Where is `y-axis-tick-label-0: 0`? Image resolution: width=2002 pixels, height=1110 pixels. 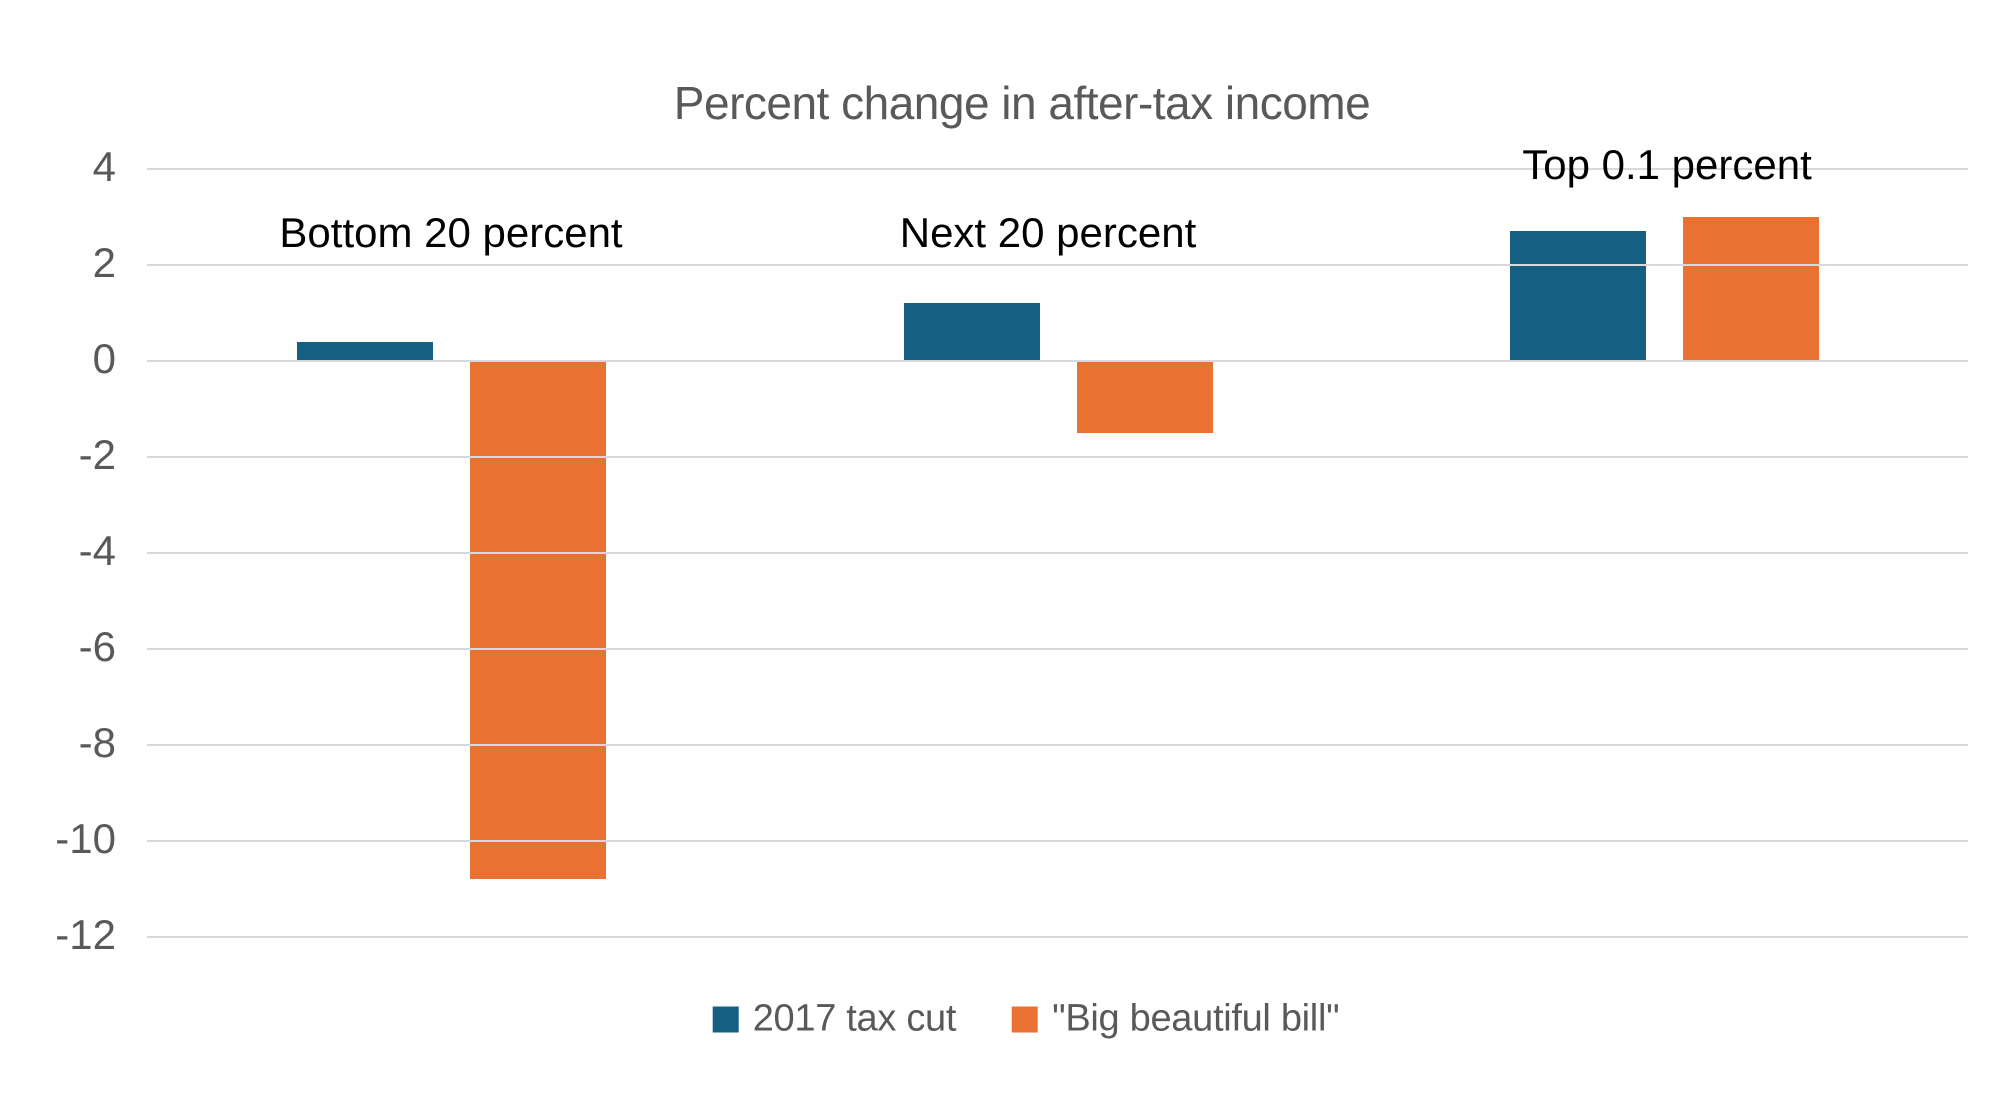 y-axis-tick-label-0: 0 is located at coordinates (104, 359).